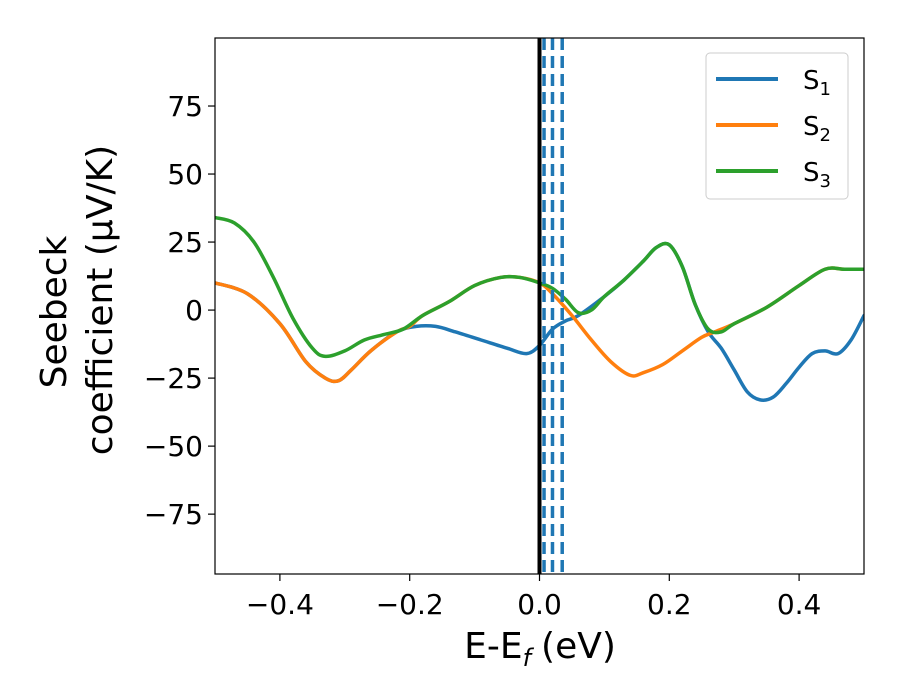 The image size is (900, 700). I want to click on legend-label-s1: S1, so click(817, 83).